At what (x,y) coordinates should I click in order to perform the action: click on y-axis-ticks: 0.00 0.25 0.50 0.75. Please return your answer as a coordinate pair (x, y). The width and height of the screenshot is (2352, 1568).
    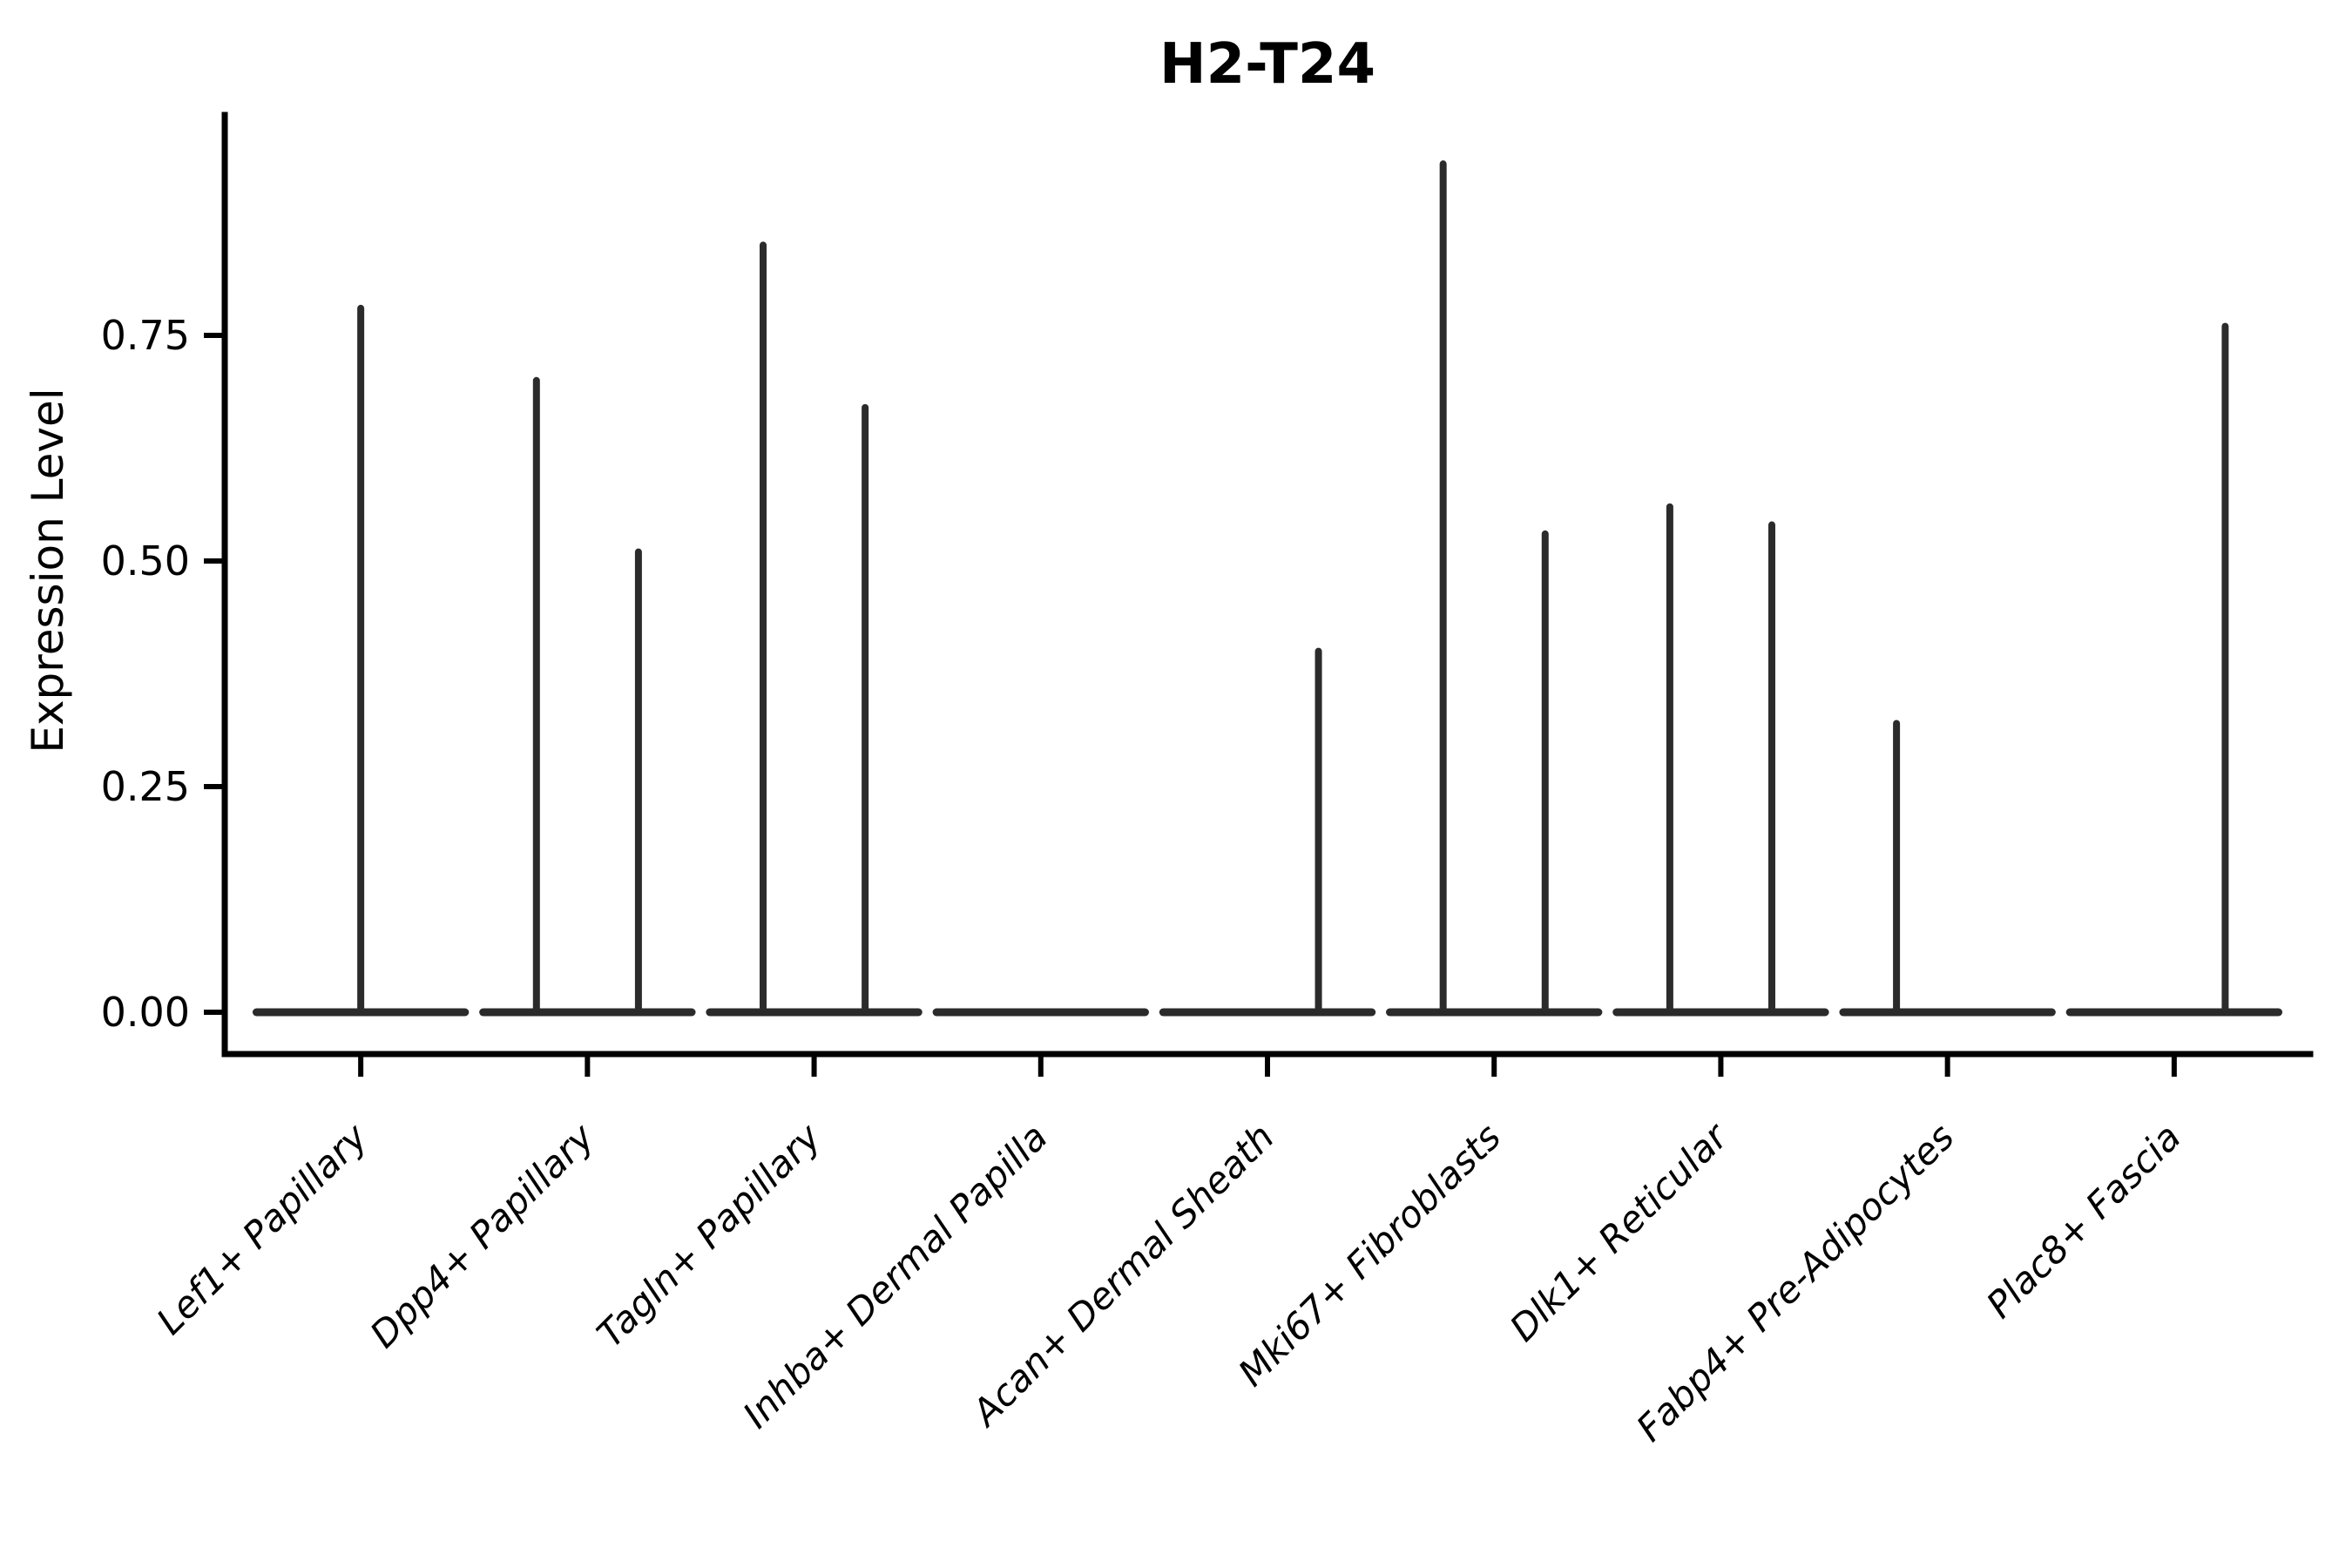
    Looking at the image, I should click on (163, 674).